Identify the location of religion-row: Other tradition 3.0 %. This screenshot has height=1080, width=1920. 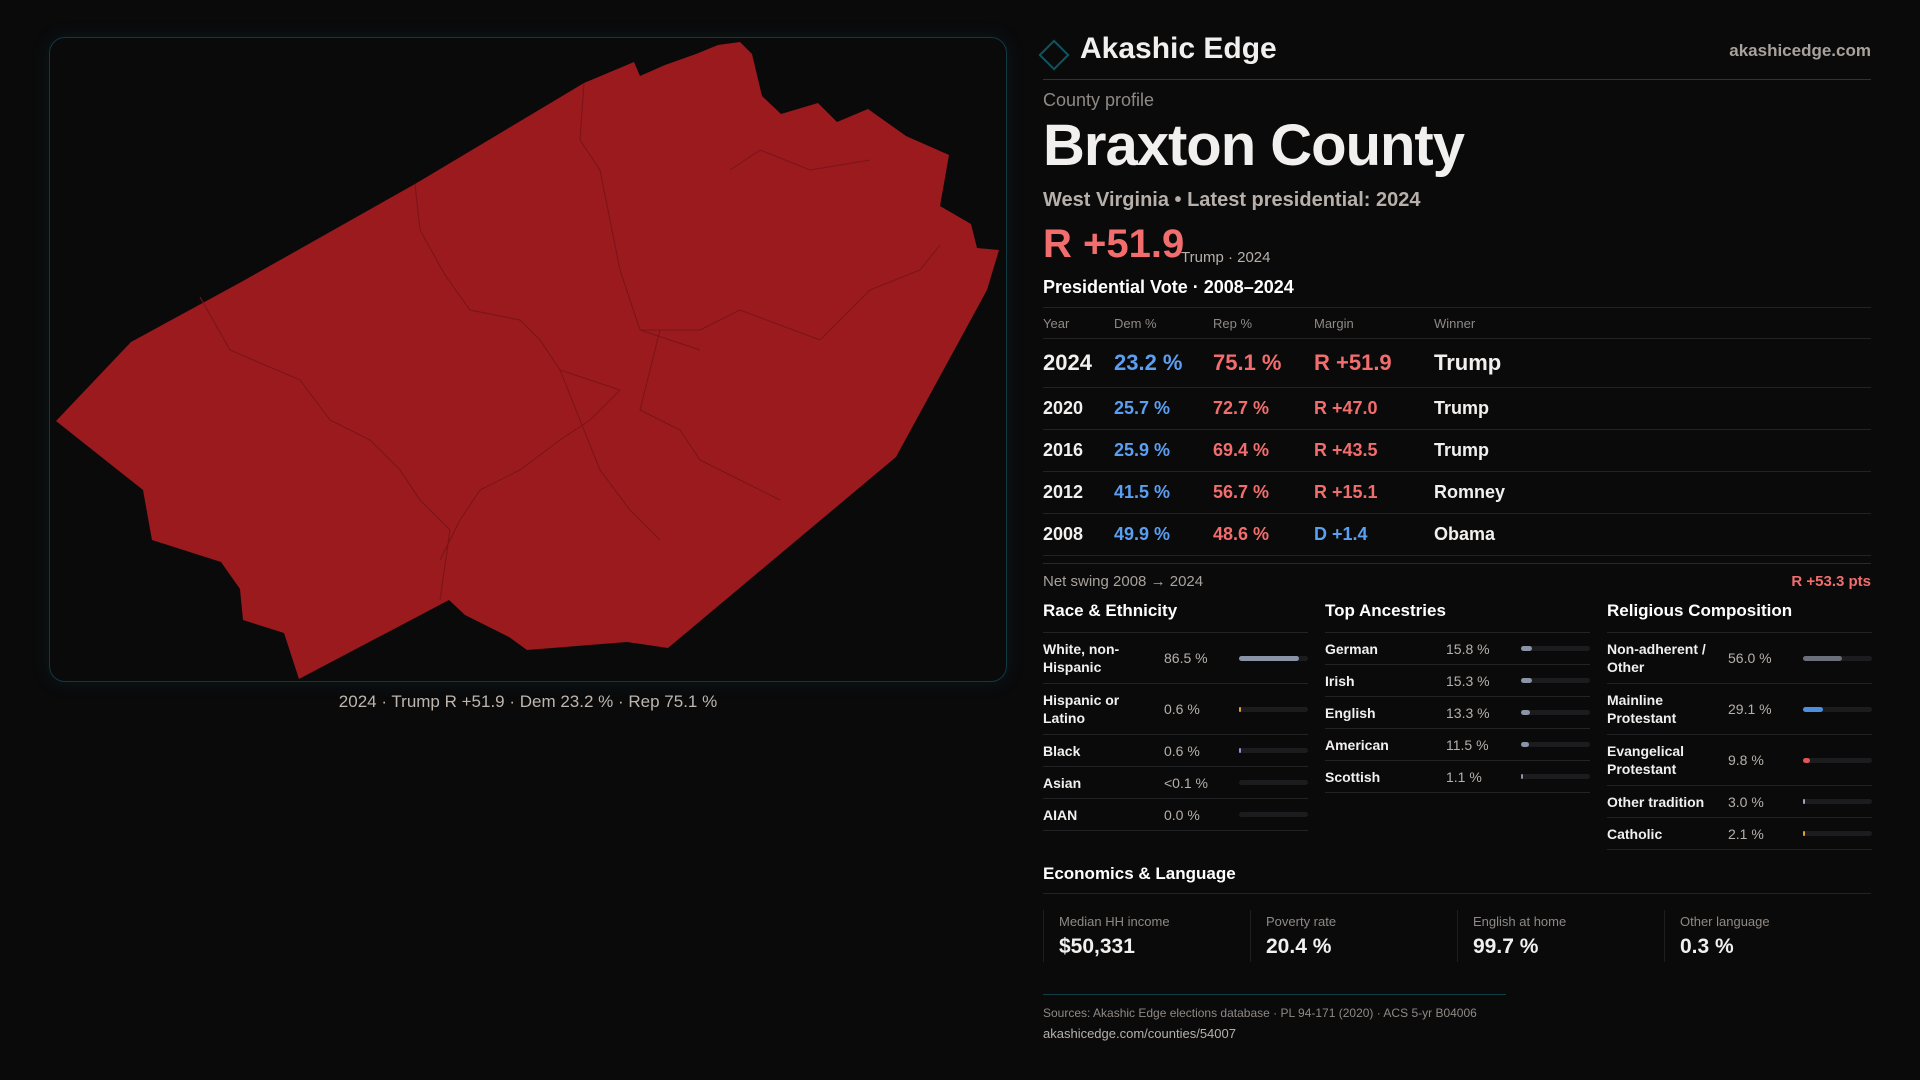
(1739, 802).